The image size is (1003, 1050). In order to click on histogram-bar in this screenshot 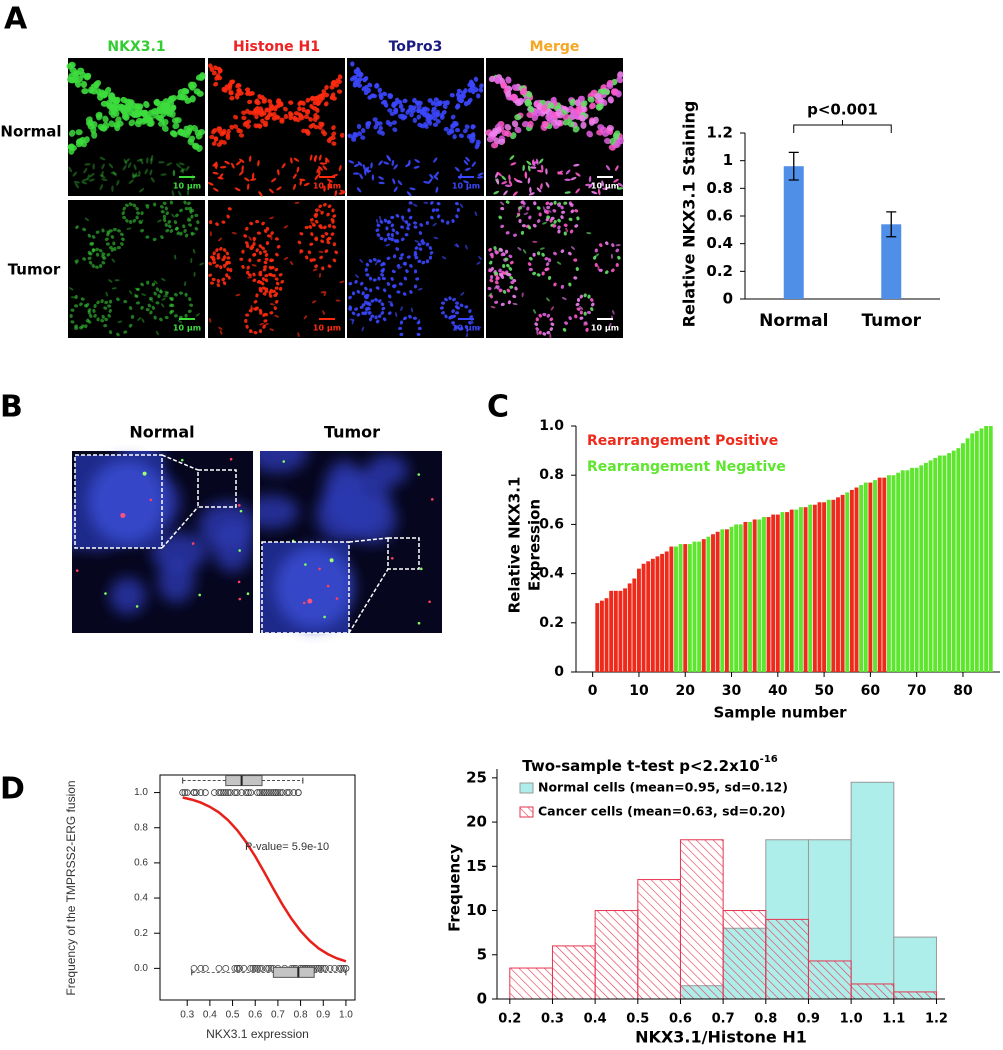, I will do `click(744, 955)`.